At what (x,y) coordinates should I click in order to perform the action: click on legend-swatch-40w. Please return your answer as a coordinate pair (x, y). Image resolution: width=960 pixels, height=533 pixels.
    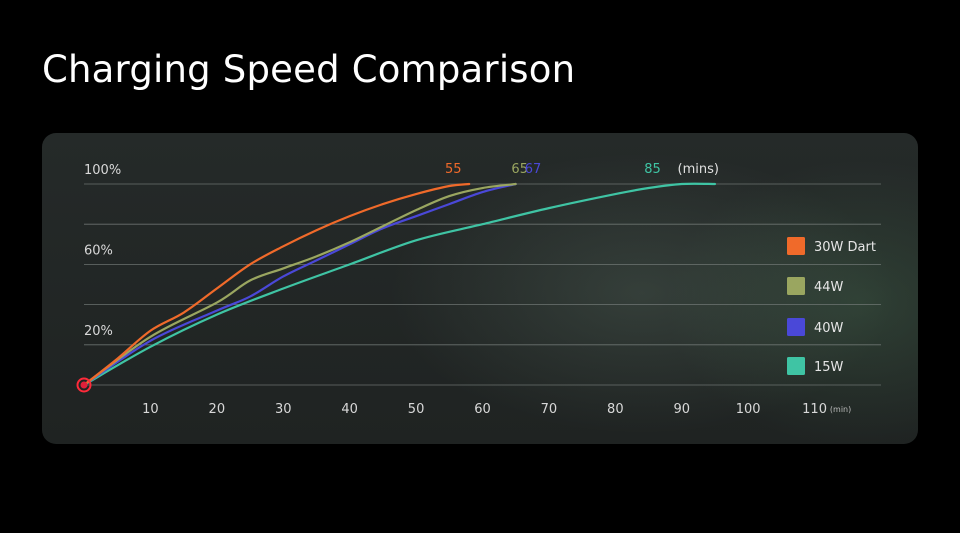
    Looking at the image, I should click on (796, 327).